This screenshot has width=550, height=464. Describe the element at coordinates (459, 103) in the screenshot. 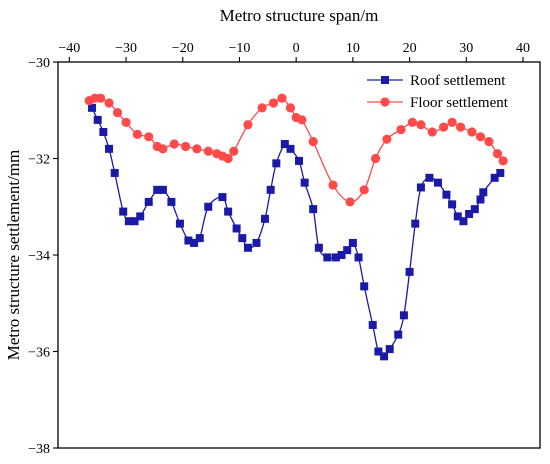

I see `legend-floor-label: Floor settlement` at that location.